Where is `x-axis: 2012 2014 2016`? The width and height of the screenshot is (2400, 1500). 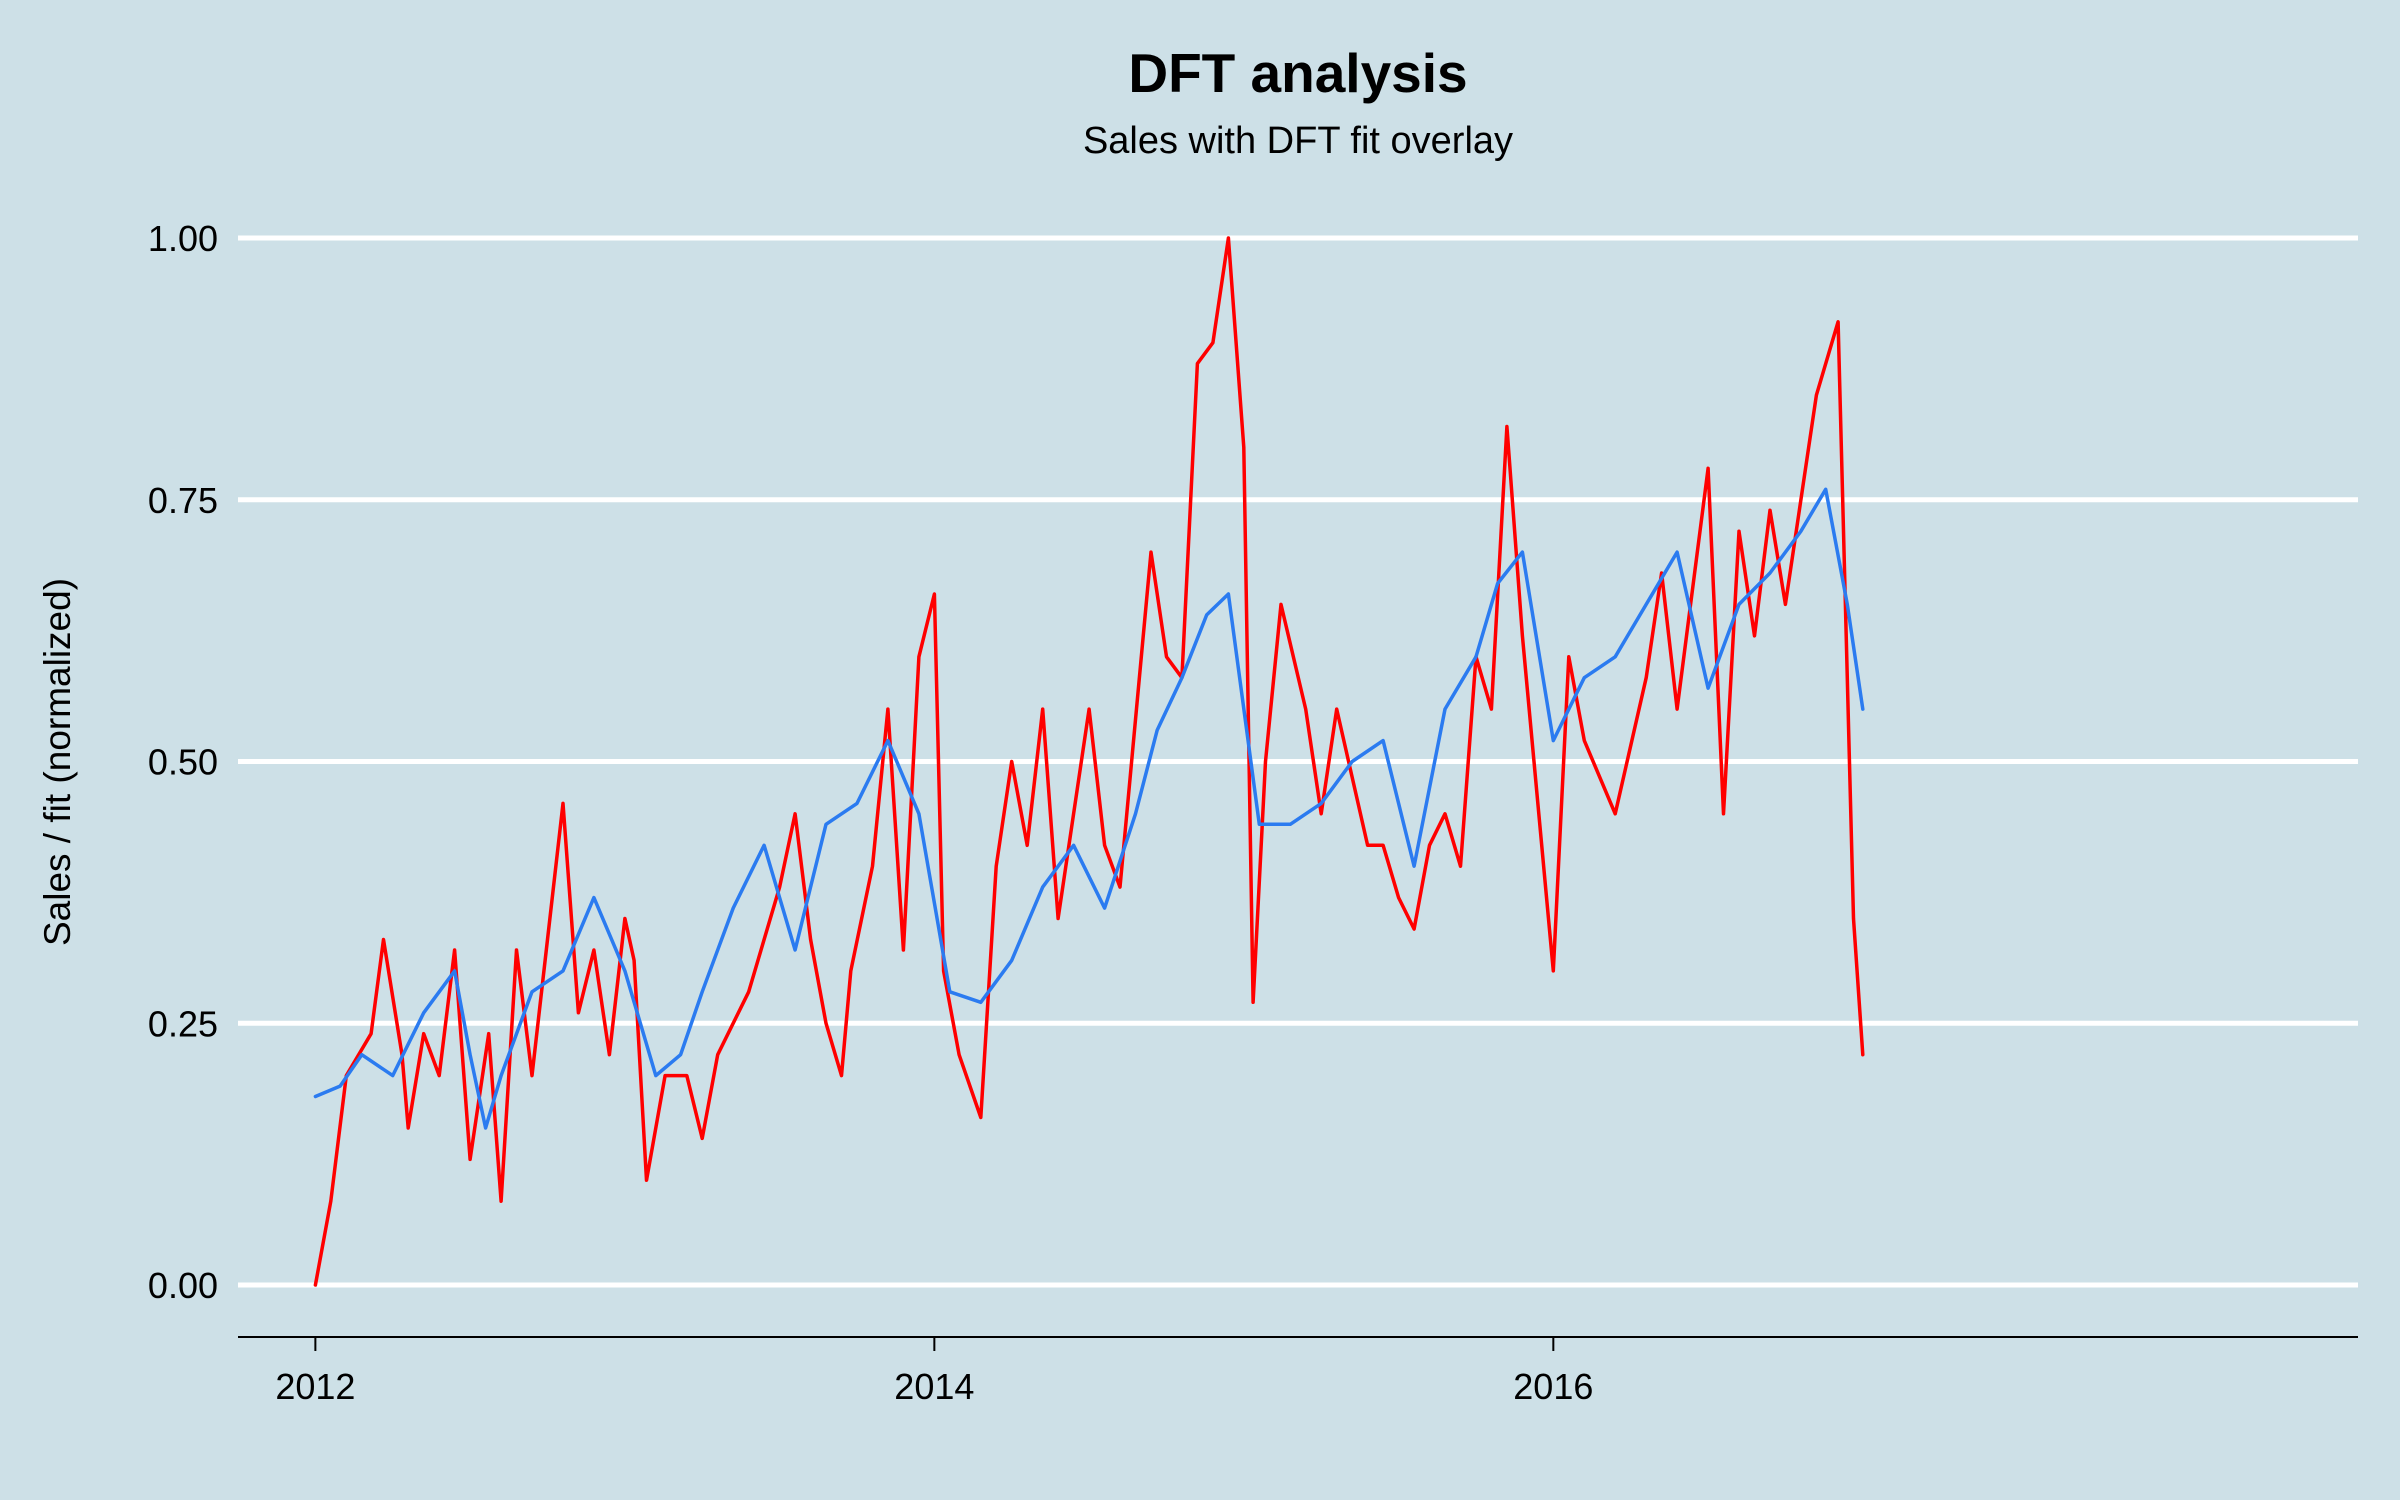 x-axis: 2012 2014 2016 is located at coordinates (934, 1372).